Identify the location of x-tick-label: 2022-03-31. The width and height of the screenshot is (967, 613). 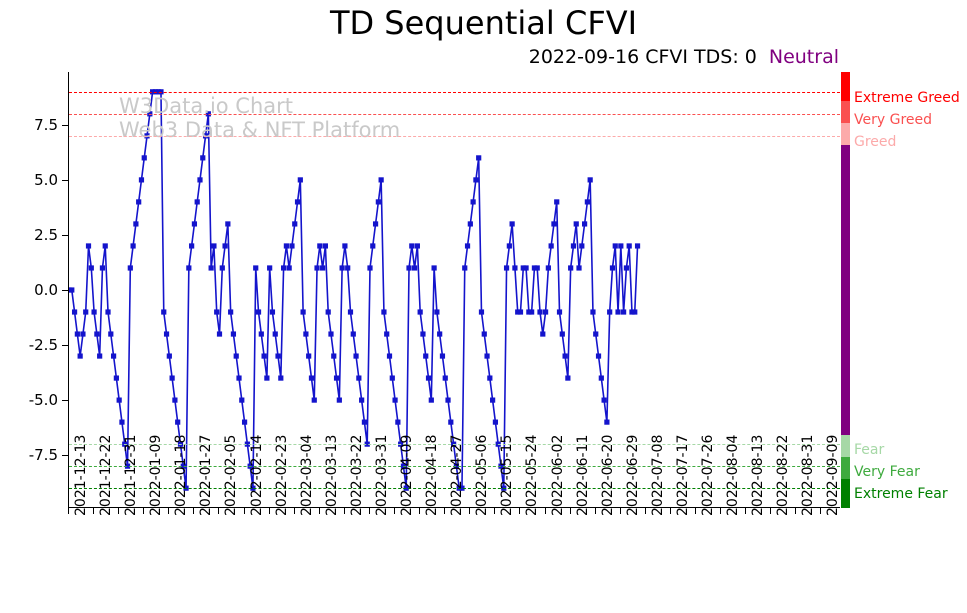
(381, 475).